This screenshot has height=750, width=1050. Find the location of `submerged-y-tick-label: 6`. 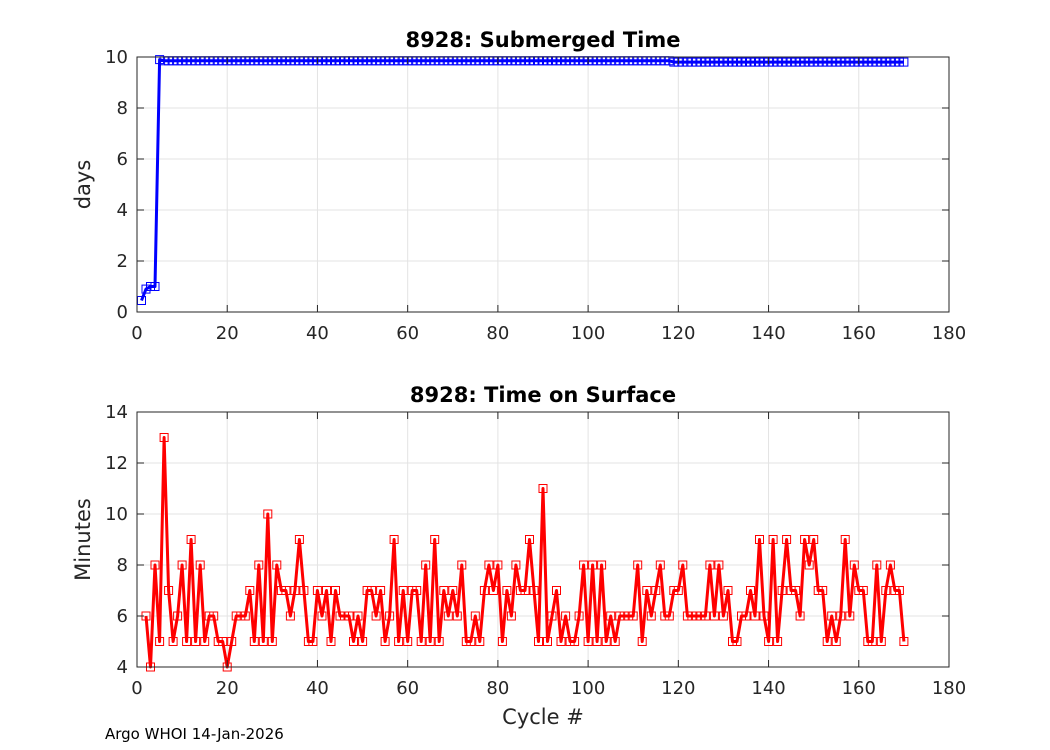

submerged-y-tick-label: 6 is located at coordinates (122, 159).